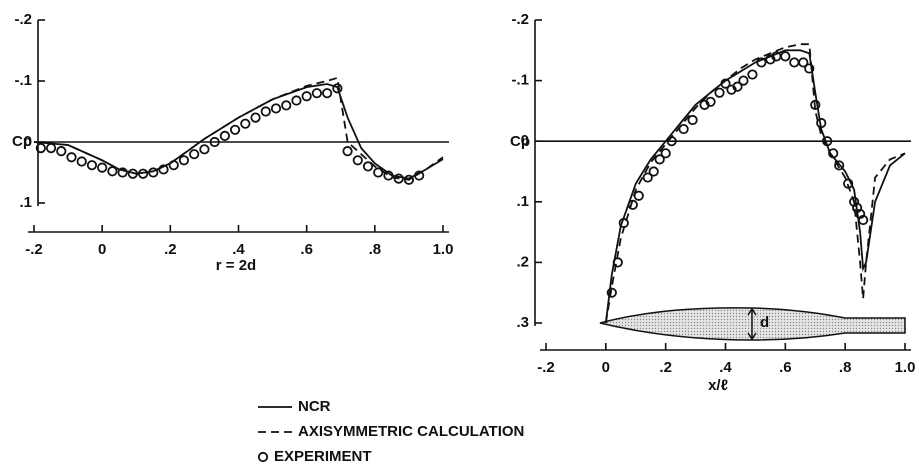  I want to click on legend-marker, so click(263, 457).